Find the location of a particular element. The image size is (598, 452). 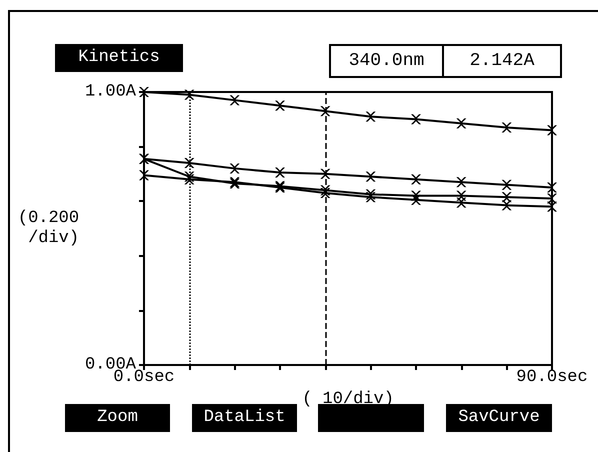

text: 2.142A is located at coordinates (502, 61).